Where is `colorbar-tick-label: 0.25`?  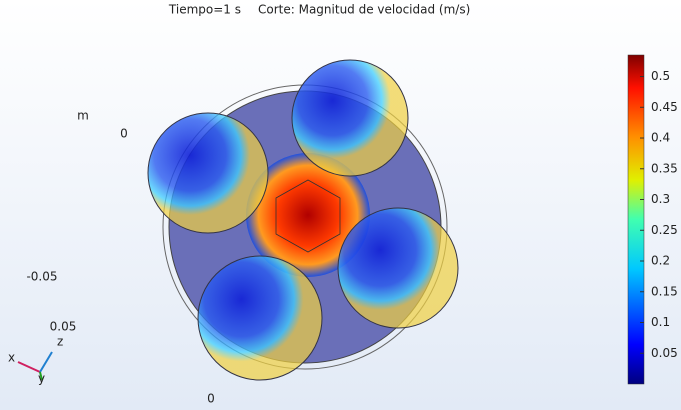
colorbar-tick-label: 0.25 is located at coordinates (664, 230).